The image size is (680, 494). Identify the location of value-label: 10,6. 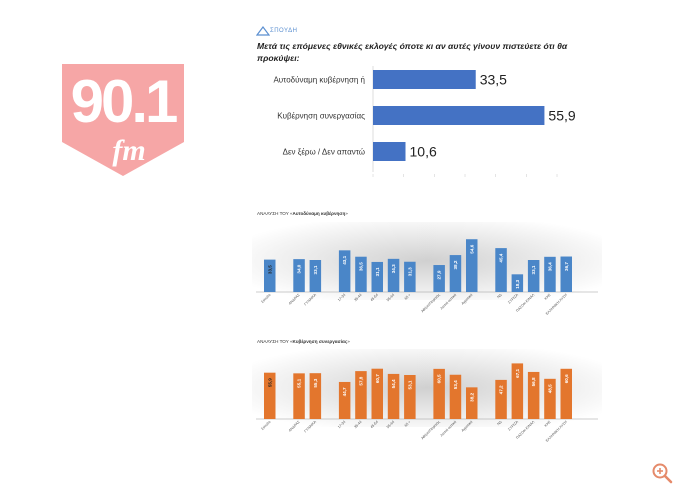
(423, 152).